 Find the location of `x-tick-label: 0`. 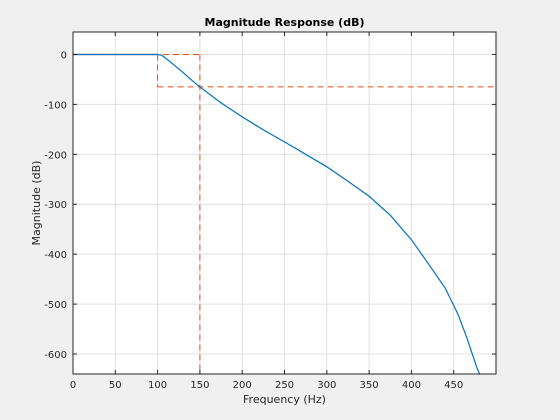

x-tick-label: 0 is located at coordinates (73, 385).